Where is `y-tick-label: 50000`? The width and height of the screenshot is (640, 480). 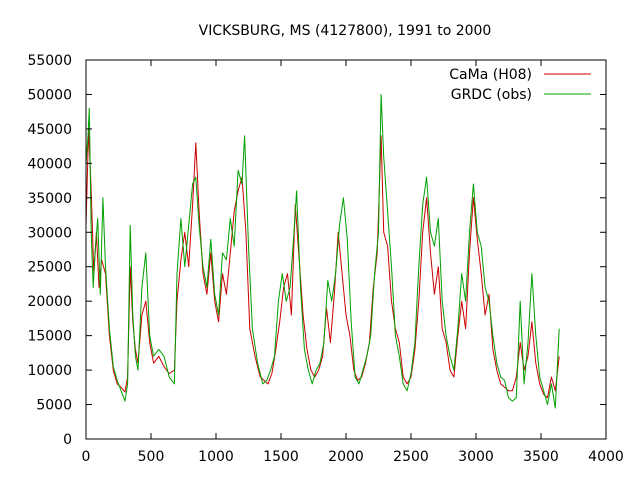 y-tick-label: 50000 is located at coordinates (49, 95).